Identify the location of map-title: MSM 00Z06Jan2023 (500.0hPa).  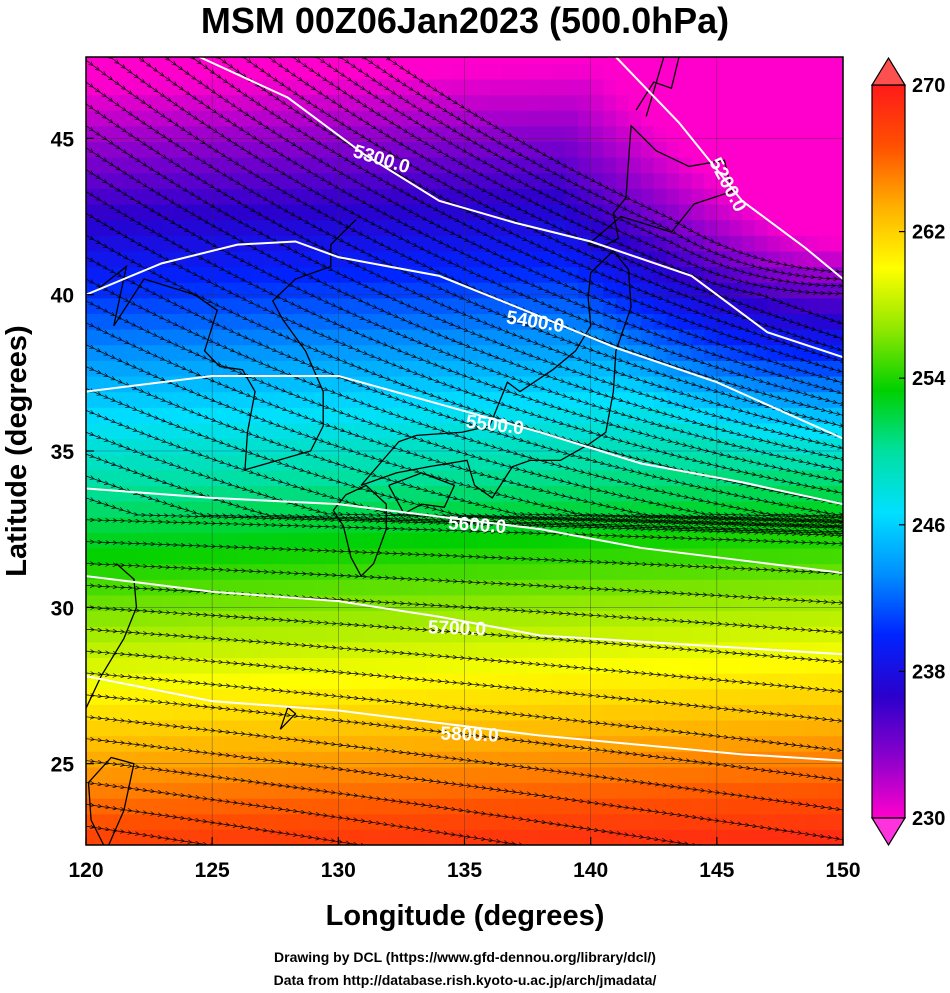
(465, 20).